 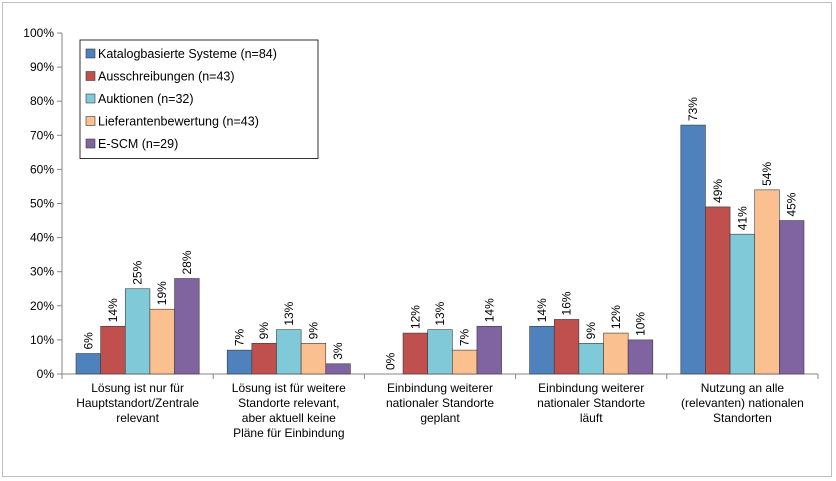 What do you see at coordinates (288, 403) in the screenshot?
I see `category-label-line: Standorte relevant,` at bounding box center [288, 403].